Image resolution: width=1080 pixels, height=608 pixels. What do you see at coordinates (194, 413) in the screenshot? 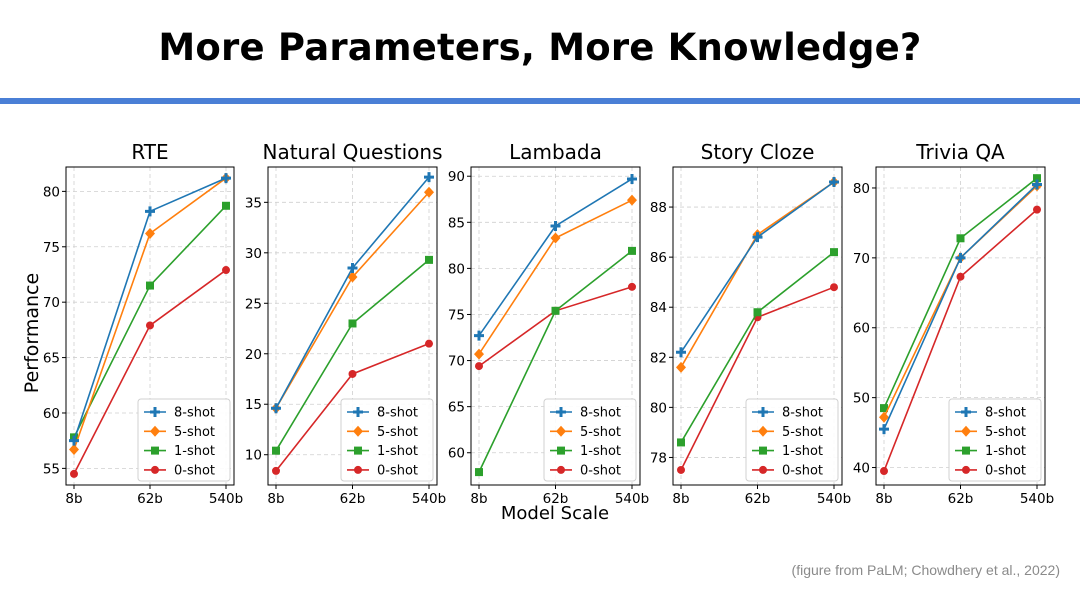
I see `legend-label-rte-8-shot: 8-shot` at bounding box center [194, 413].